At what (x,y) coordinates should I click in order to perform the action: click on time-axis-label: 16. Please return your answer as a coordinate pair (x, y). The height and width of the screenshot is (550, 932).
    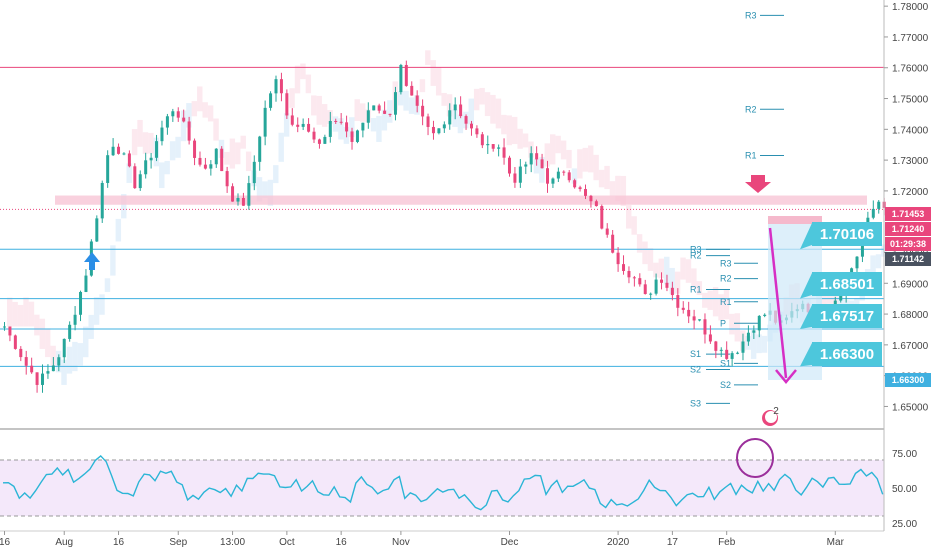
    Looking at the image, I should click on (119, 542).